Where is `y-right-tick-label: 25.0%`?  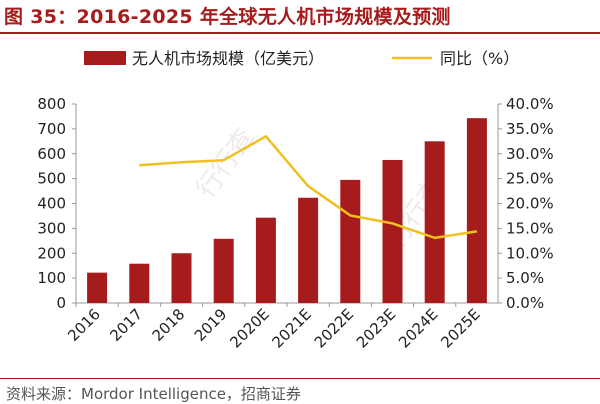
y-right-tick-label: 25.0% is located at coordinates (530, 179).